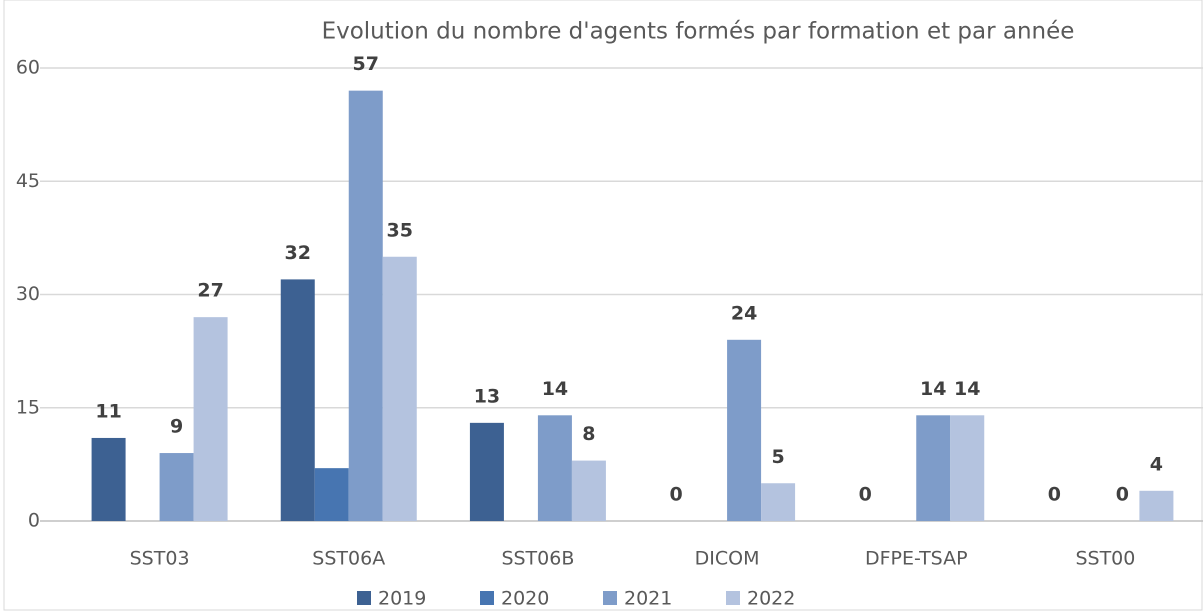 The width and height of the screenshot is (1203, 611). I want to click on legend-label: 2022, so click(771, 599).